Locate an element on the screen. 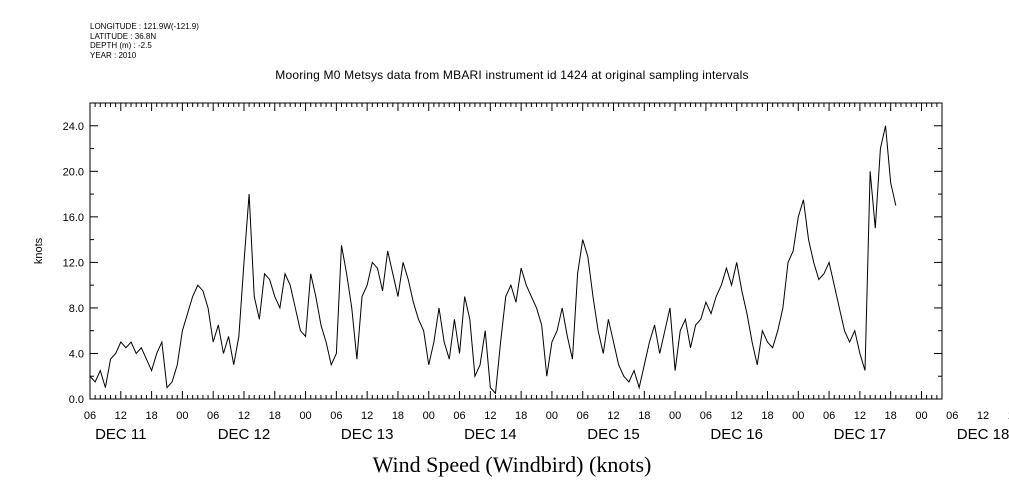  y-tick-label: 8.0 is located at coordinates (76, 309).